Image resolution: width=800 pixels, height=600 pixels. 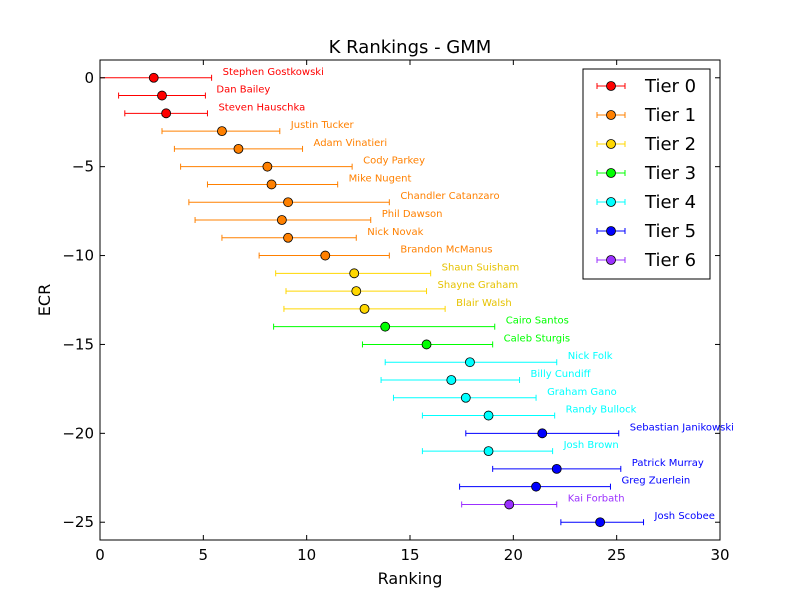 What do you see at coordinates (410, 47) in the screenshot?
I see `chart-title: K Rankings - GMM` at bounding box center [410, 47].